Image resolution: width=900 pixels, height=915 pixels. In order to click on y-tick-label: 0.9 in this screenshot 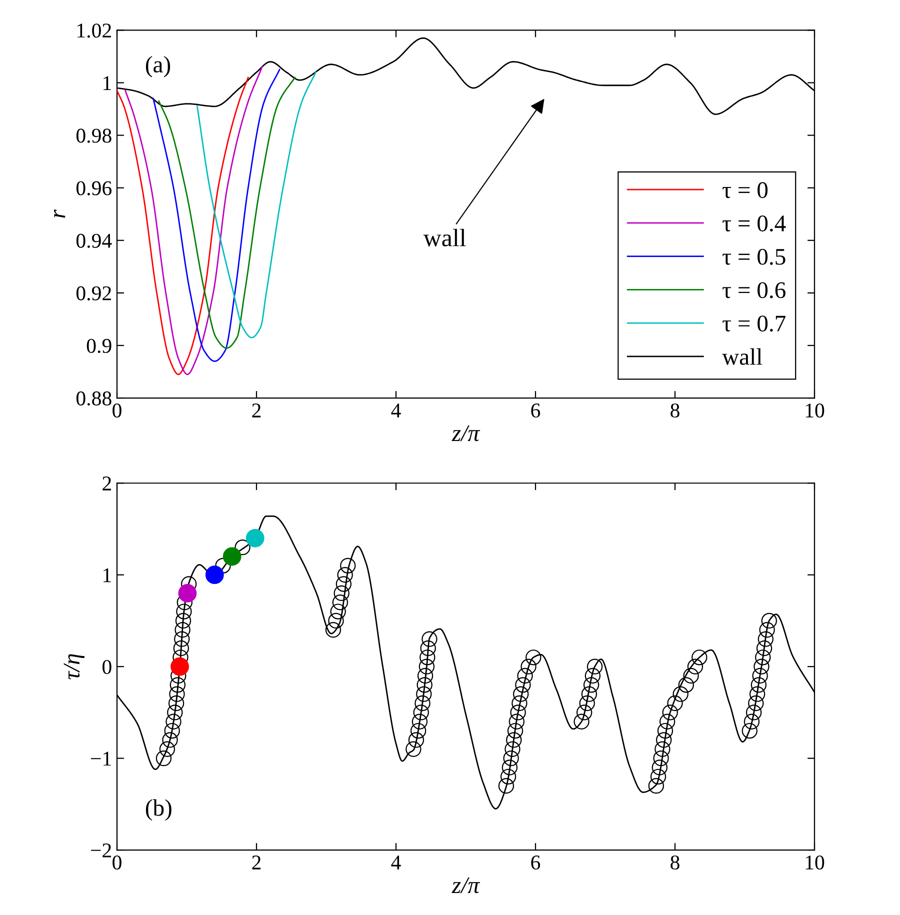, I will do `click(99, 345)`.